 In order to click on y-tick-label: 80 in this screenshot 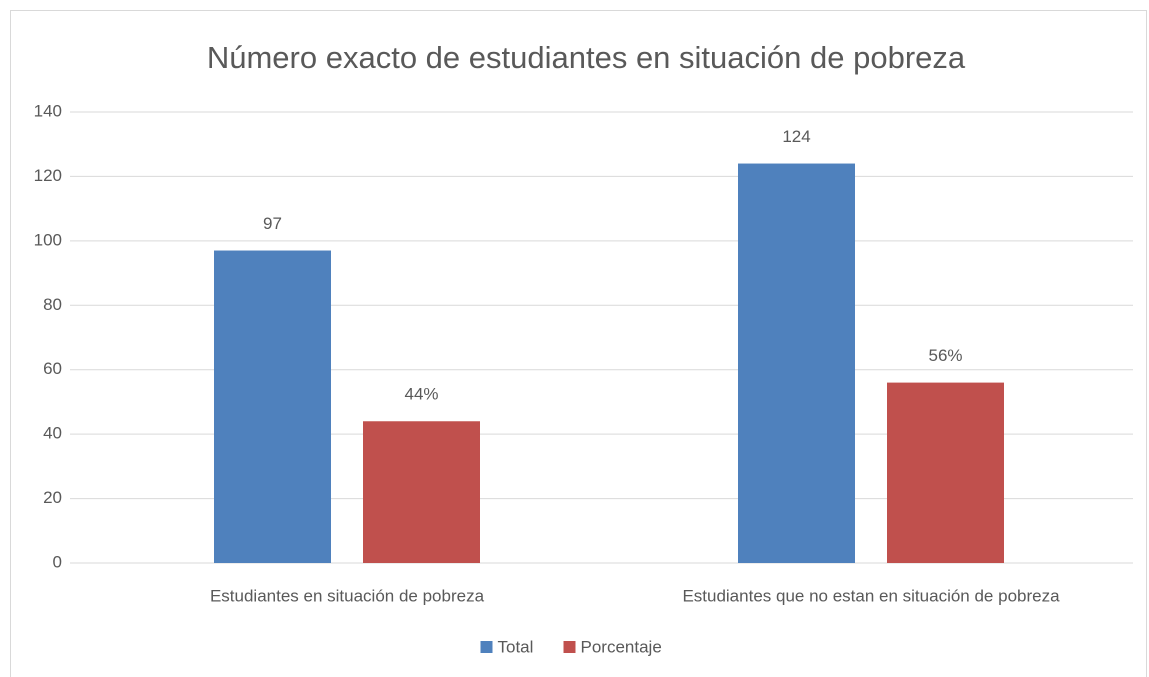, I will do `click(52, 304)`.